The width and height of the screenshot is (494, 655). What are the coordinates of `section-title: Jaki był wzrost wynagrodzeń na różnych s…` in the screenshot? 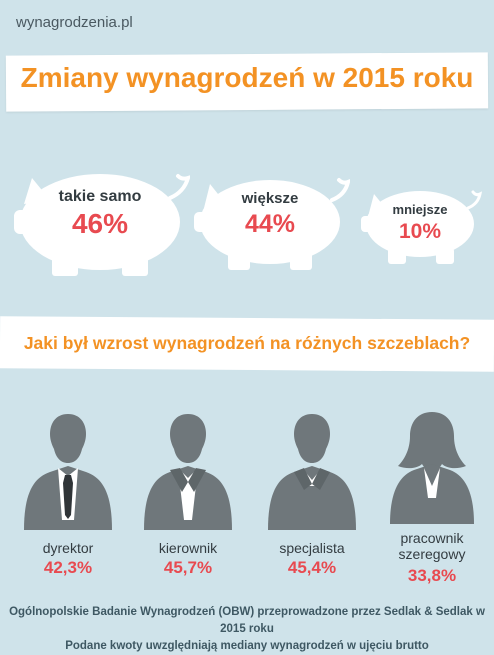 It's located at (247, 343).